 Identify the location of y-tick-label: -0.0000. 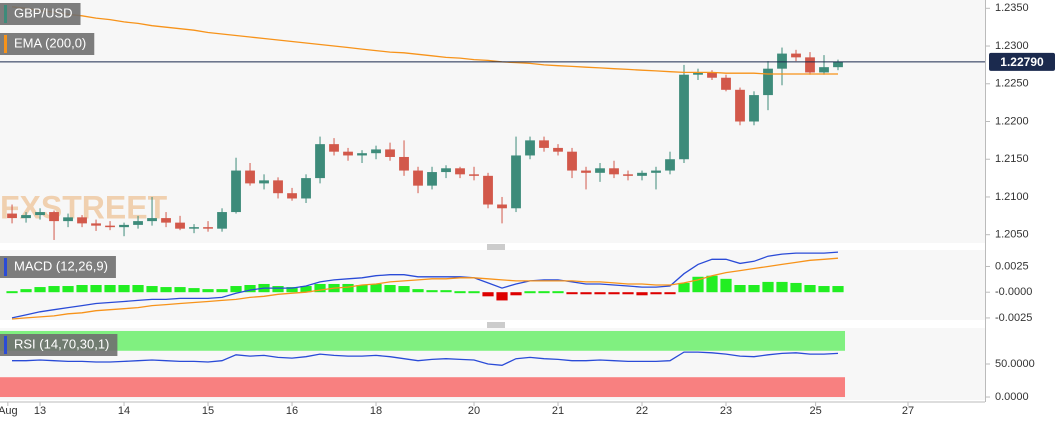
(1013, 292).